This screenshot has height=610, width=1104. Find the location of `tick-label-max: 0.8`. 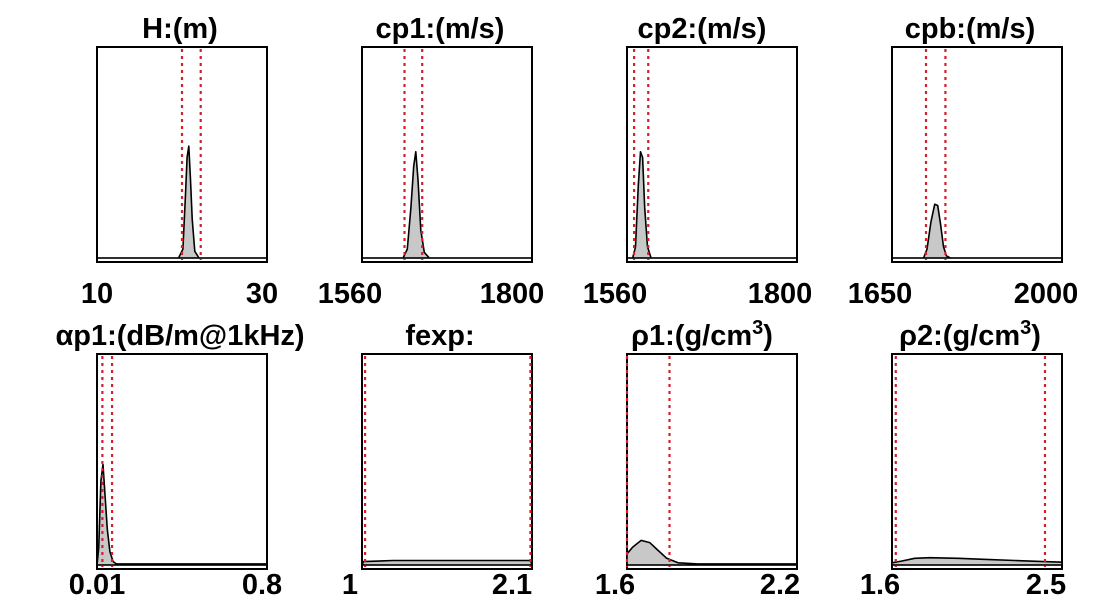

tick-label-max: 0.8 is located at coordinates (262, 585).